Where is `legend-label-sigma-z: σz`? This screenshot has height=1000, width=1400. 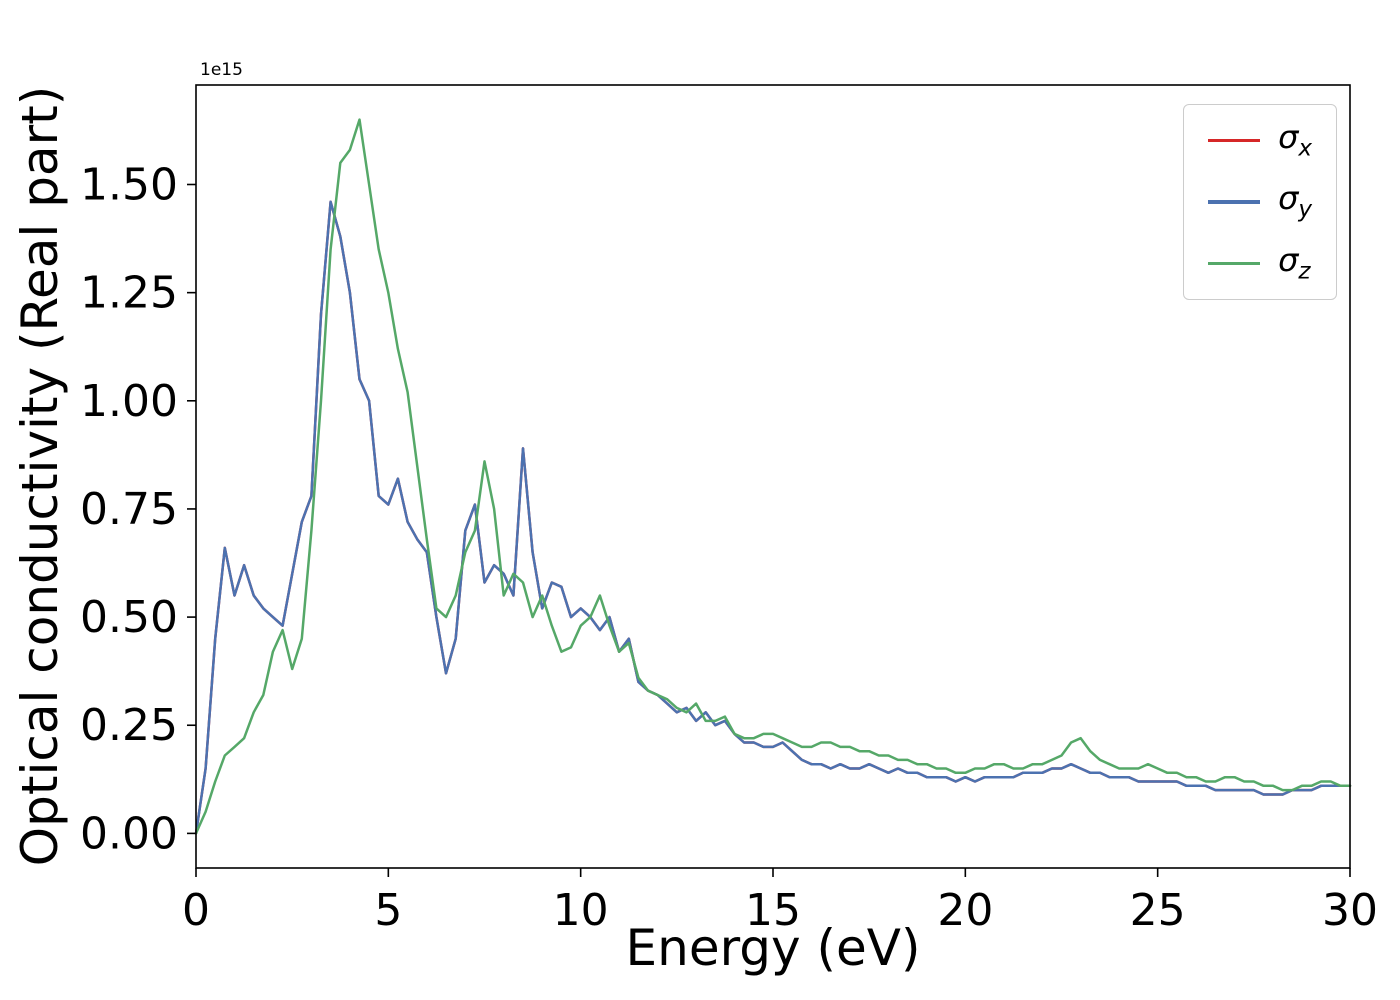
legend-label-sigma-z: σz is located at coordinates (1294, 263).